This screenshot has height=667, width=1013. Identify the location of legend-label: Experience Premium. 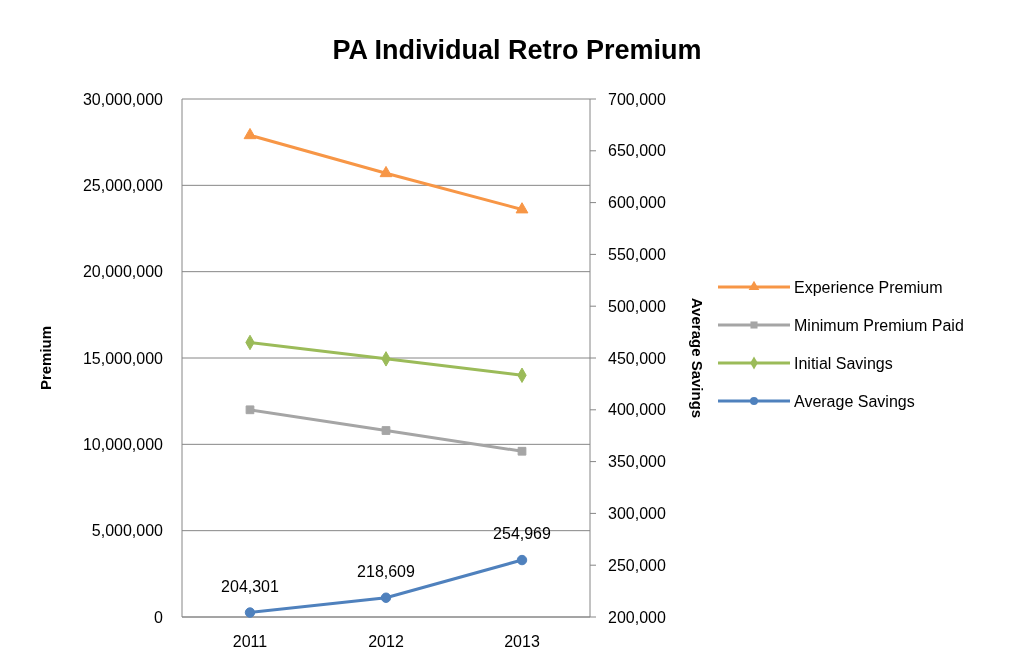
(868, 287).